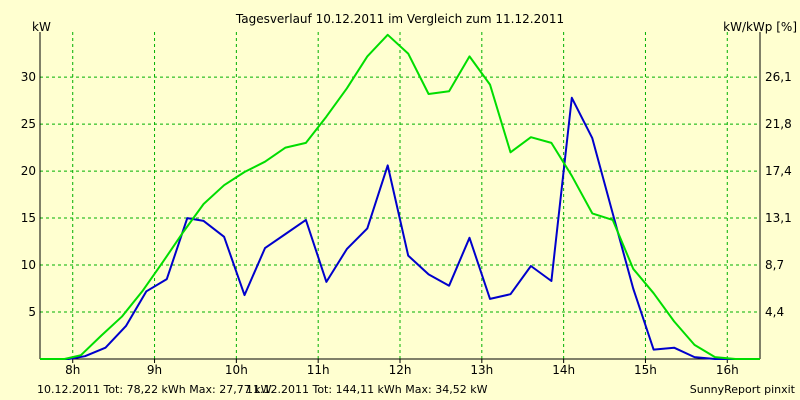  What do you see at coordinates (28, 265) in the screenshot?
I see `y-tick-label: 10` at bounding box center [28, 265].